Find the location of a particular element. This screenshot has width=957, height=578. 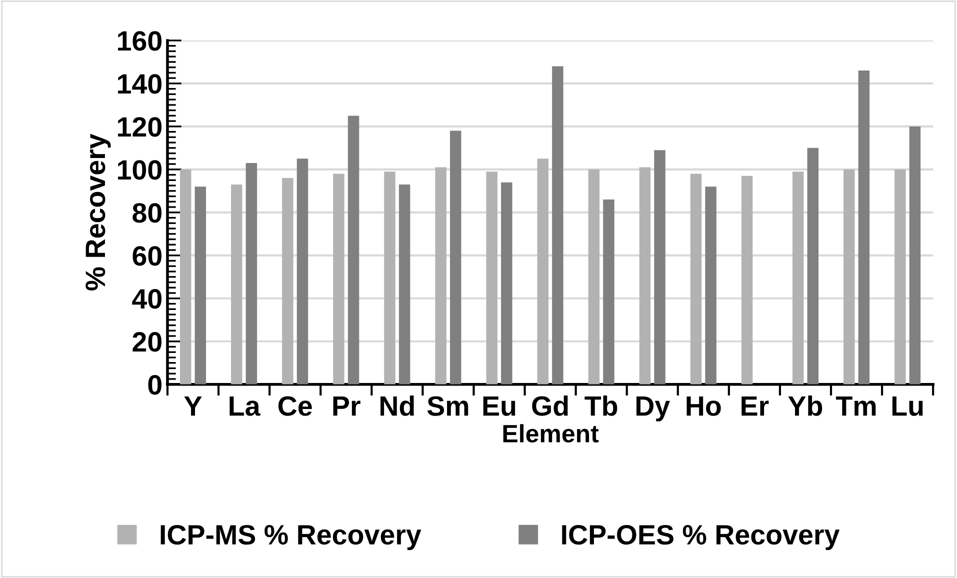

x-tick-label: Sm is located at coordinates (447, 406).